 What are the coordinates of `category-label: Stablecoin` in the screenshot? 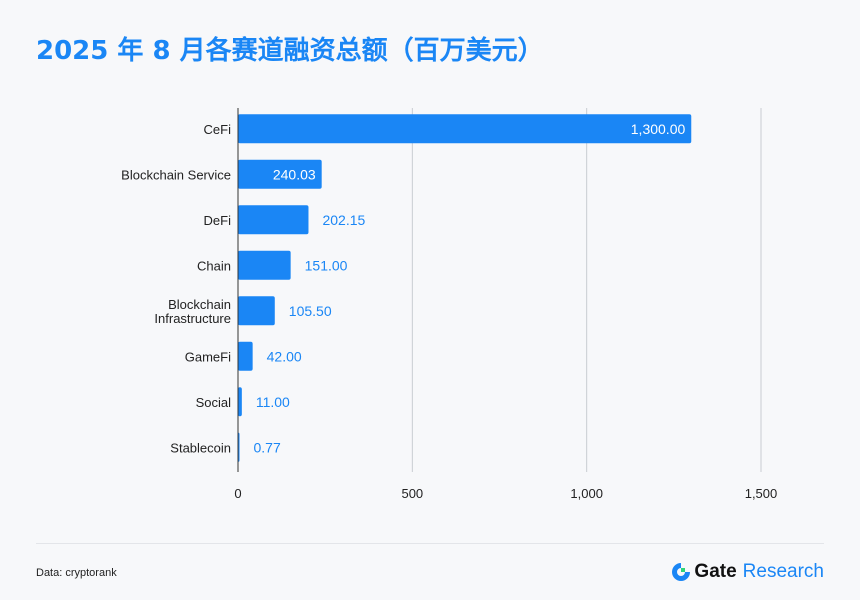 It's located at (200, 447).